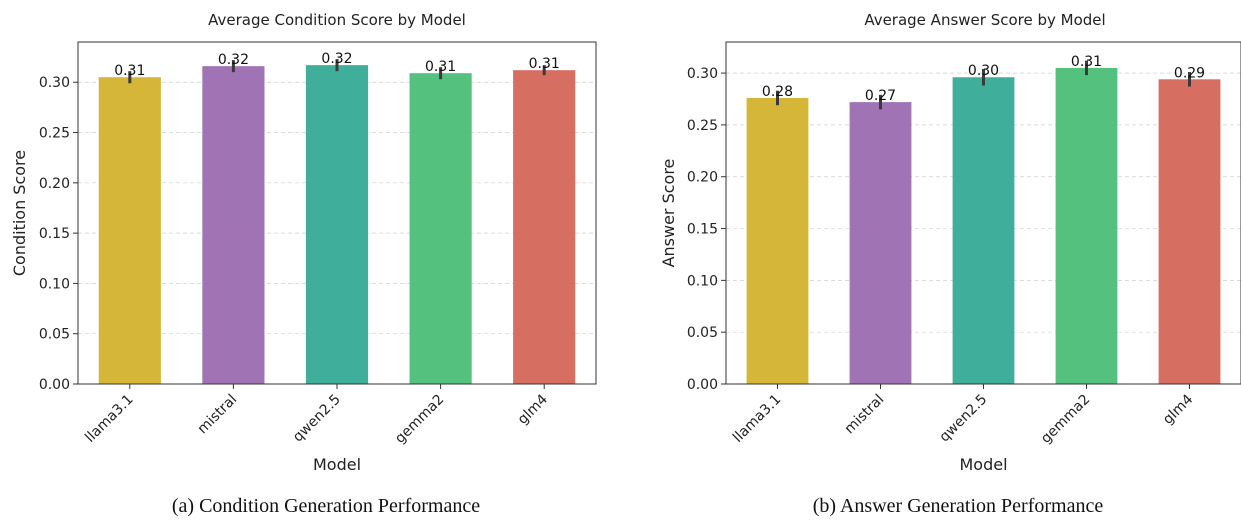 The width and height of the screenshot is (1241, 525). I want to click on y-axis-label: Answer Score, so click(668, 213).